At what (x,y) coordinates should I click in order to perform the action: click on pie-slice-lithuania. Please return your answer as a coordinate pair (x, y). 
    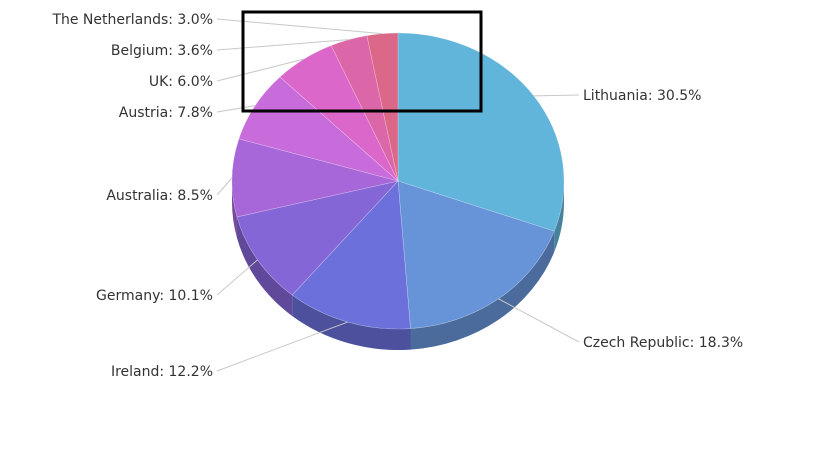
    Looking at the image, I should click on (481, 132).